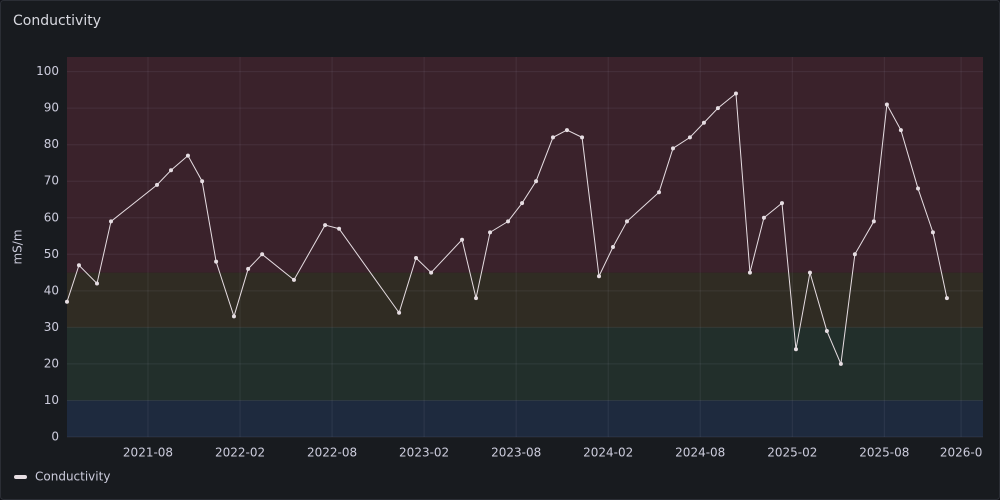 The height and width of the screenshot is (500, 1000). I want to click on x-tick-label: 2021-08, so click(148, 453).